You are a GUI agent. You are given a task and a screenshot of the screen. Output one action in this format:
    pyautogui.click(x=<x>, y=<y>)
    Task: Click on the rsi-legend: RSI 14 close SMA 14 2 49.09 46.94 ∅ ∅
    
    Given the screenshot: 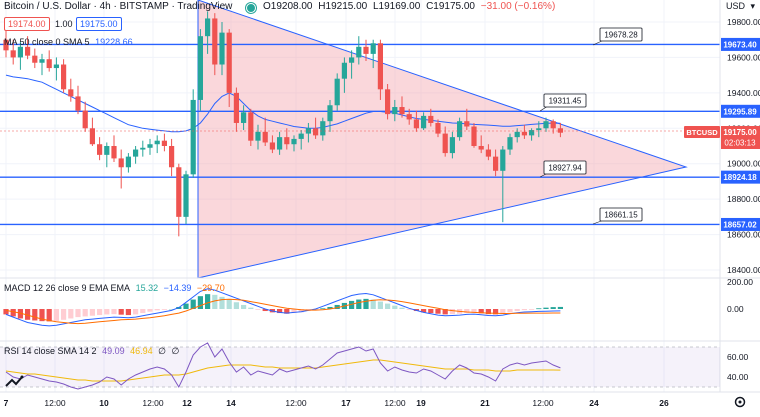 What is the action you would take?
    pyautogui.click(x=93, y=351)
    